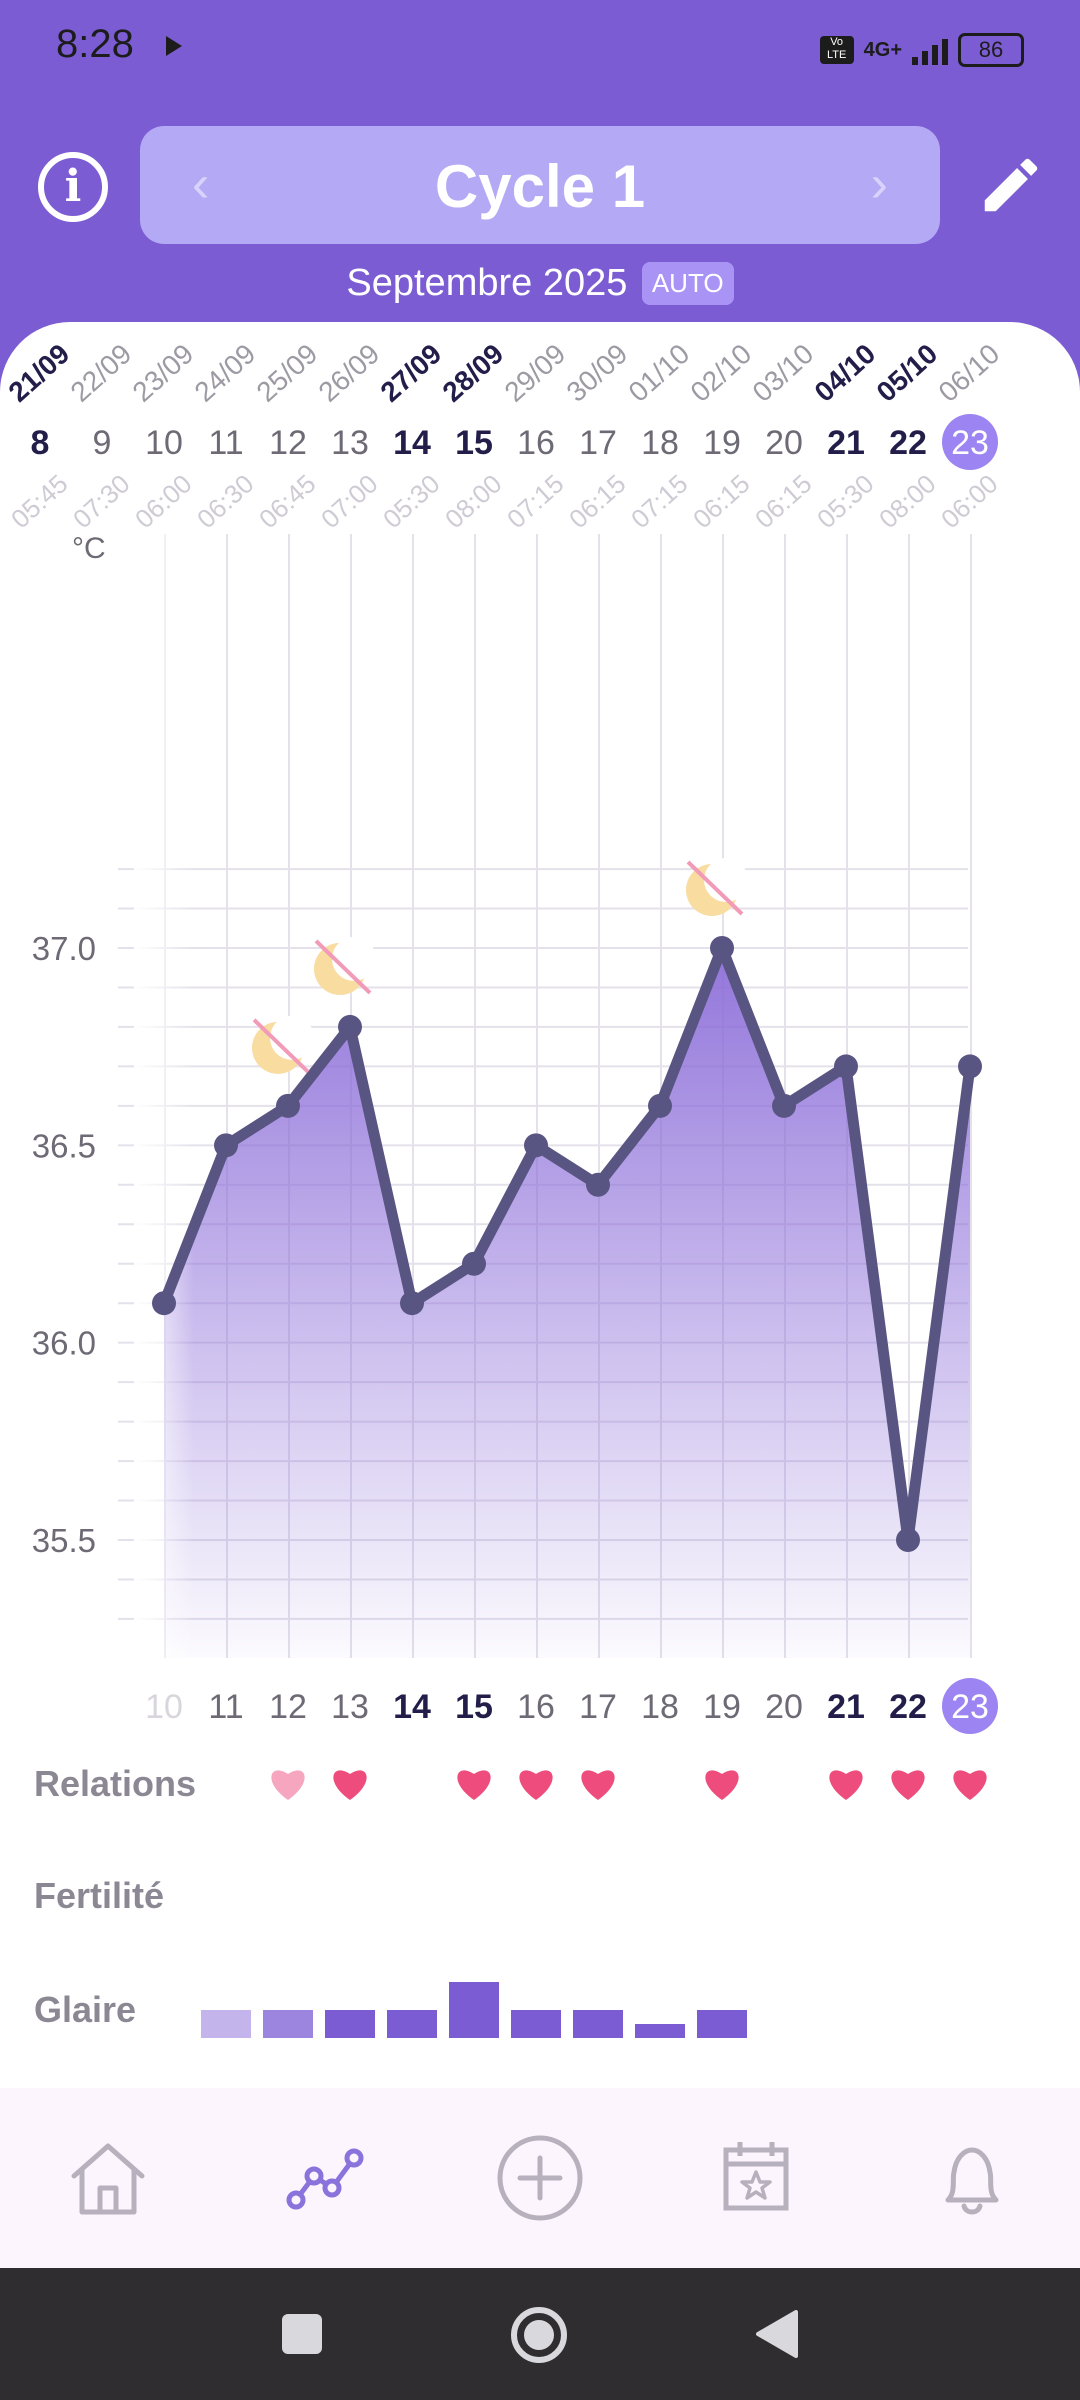  Describe the element at coordinates (64, 948) in the screenshot. I see `y-tick-label: 37.0` at that location.